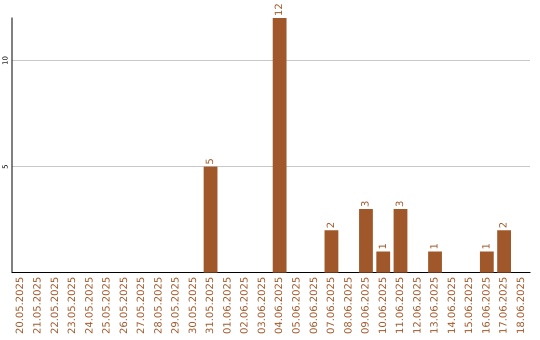 Image resolution: width=540 pixels, height=340 pixels. Describe the element at coordinates (38, 305) in the screenshot. I see `x-tick-label: 21.05.2025` at that location.